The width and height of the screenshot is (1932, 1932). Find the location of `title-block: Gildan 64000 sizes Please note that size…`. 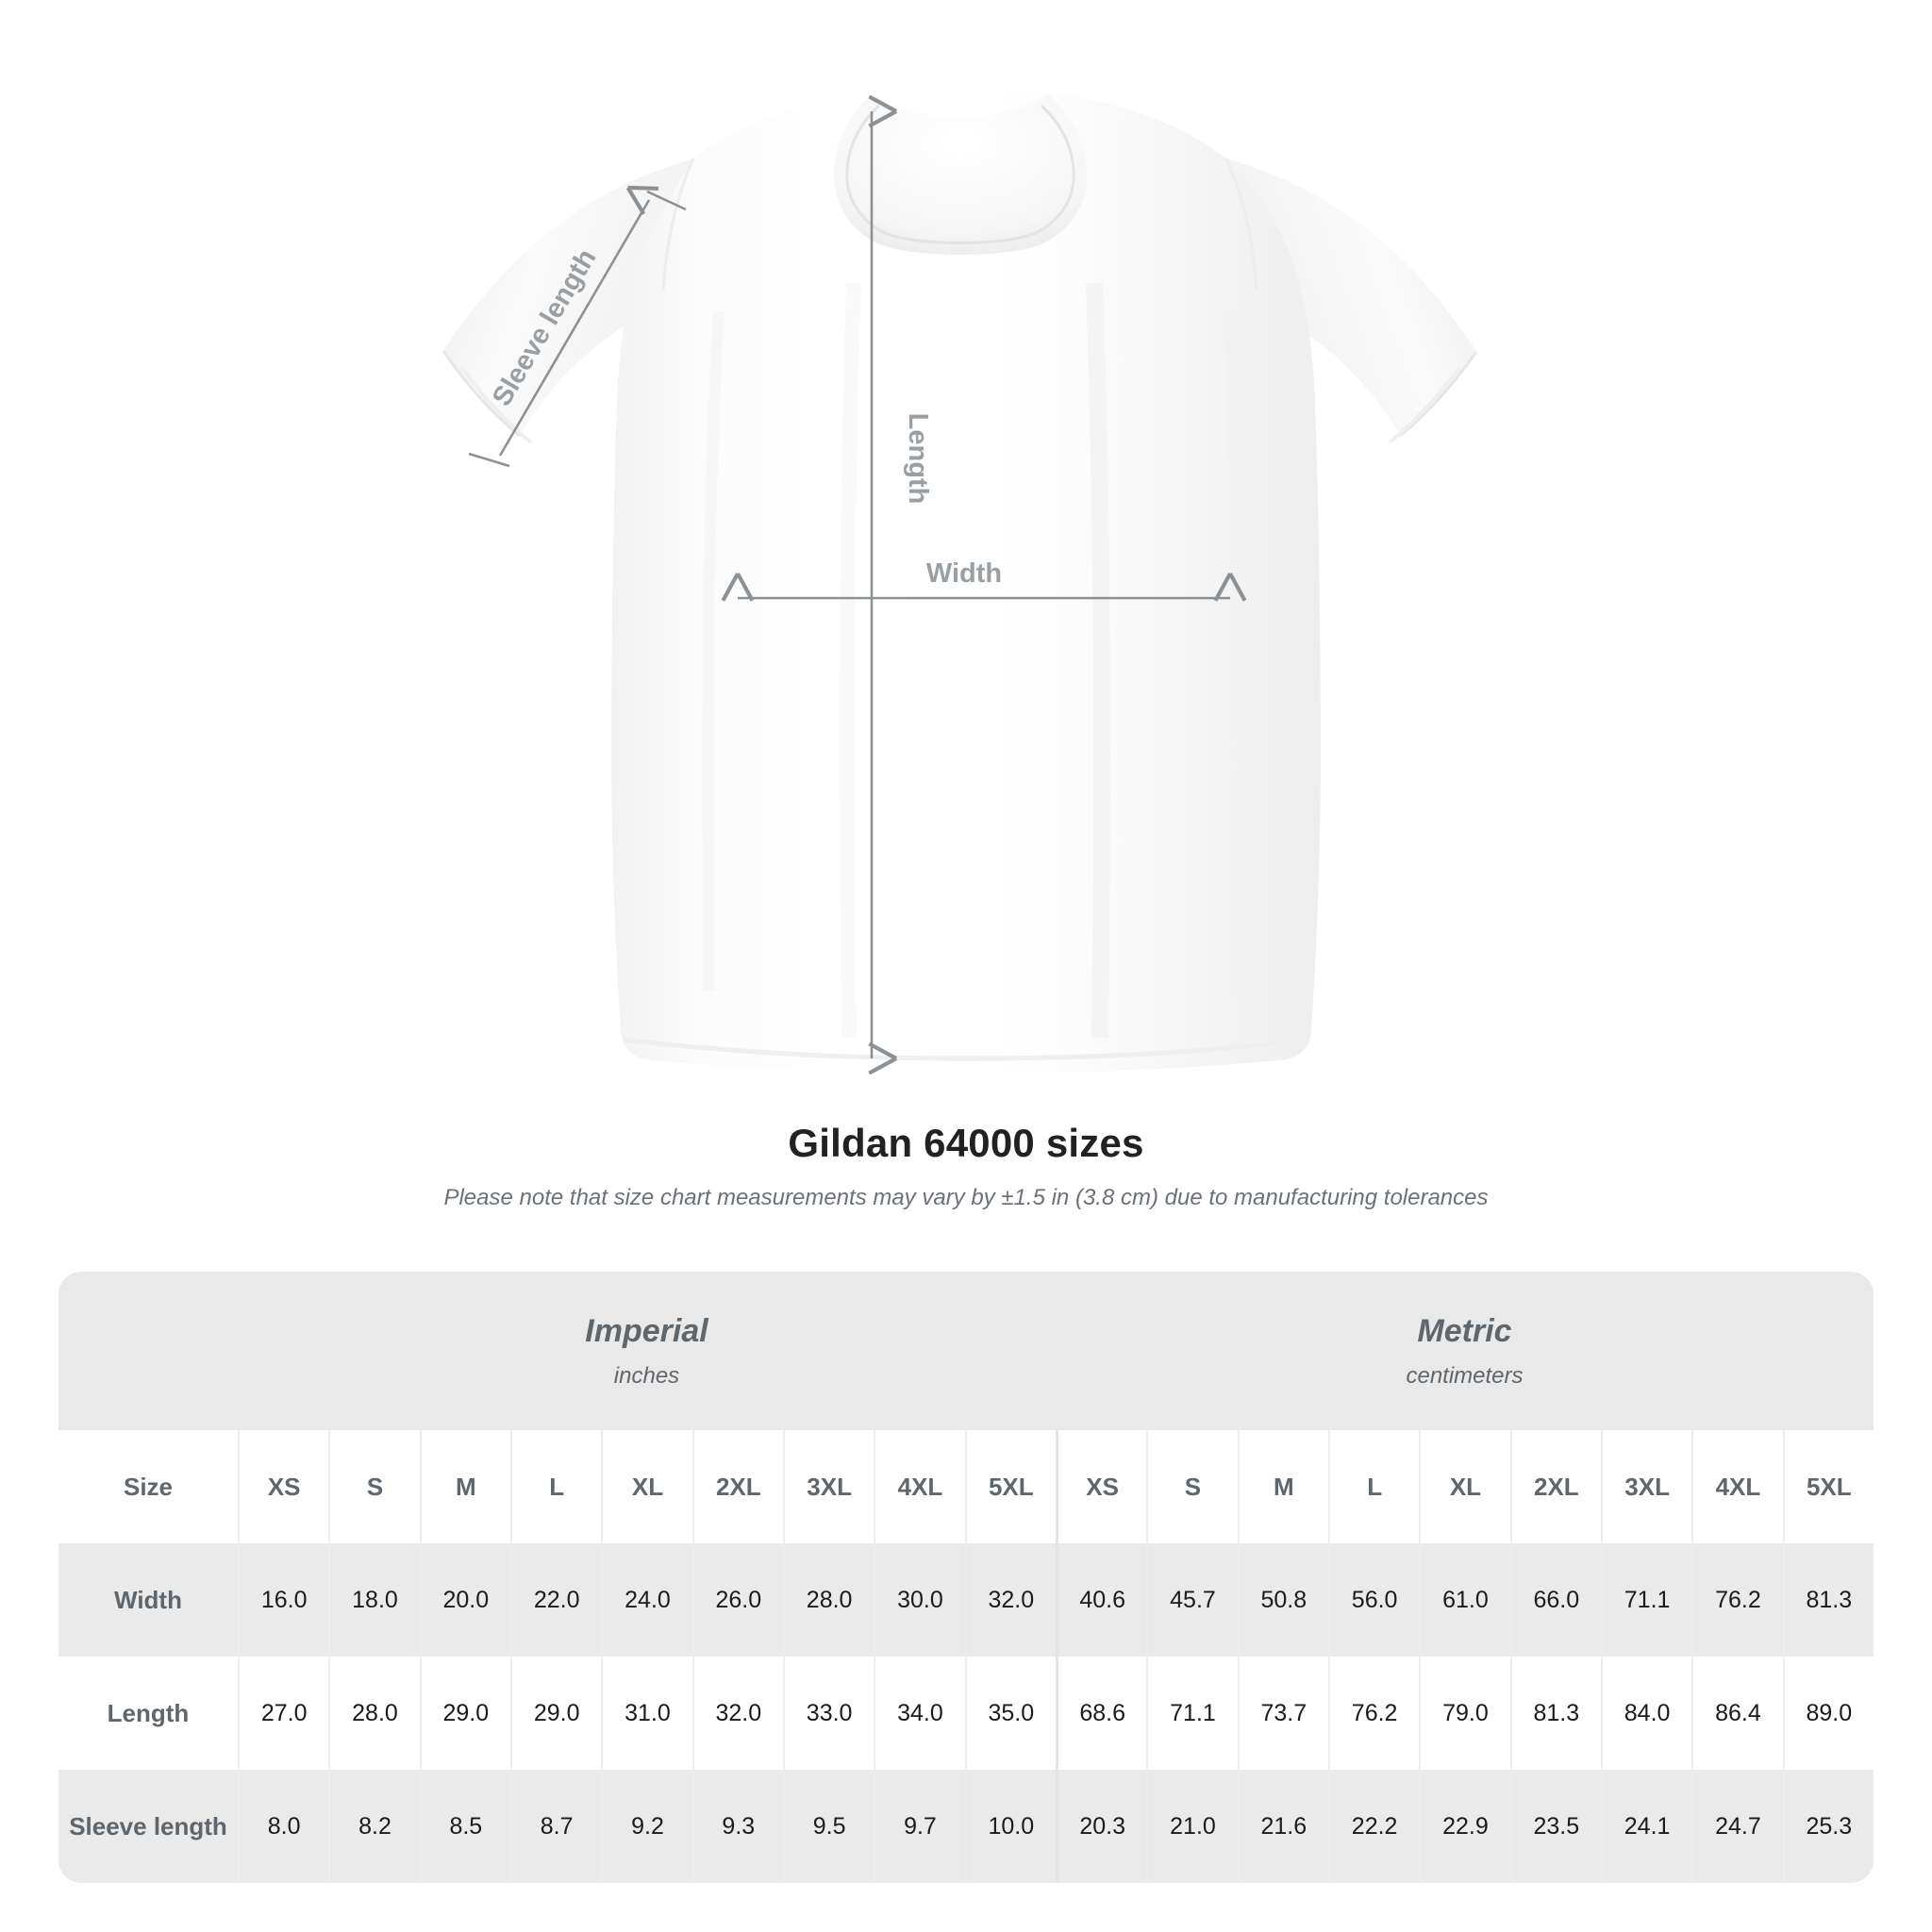

title-block: Gildan 64000 sizes Please note that size… is located at coordinates (966, 1167).